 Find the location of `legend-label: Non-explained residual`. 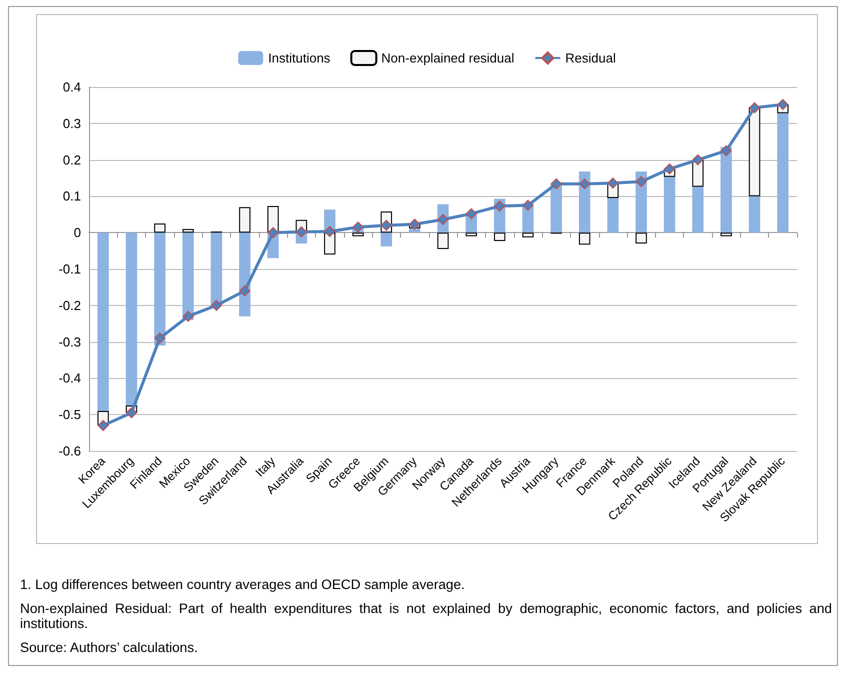

legend-label: Non-explained residual is located at coordinates (447, 58).